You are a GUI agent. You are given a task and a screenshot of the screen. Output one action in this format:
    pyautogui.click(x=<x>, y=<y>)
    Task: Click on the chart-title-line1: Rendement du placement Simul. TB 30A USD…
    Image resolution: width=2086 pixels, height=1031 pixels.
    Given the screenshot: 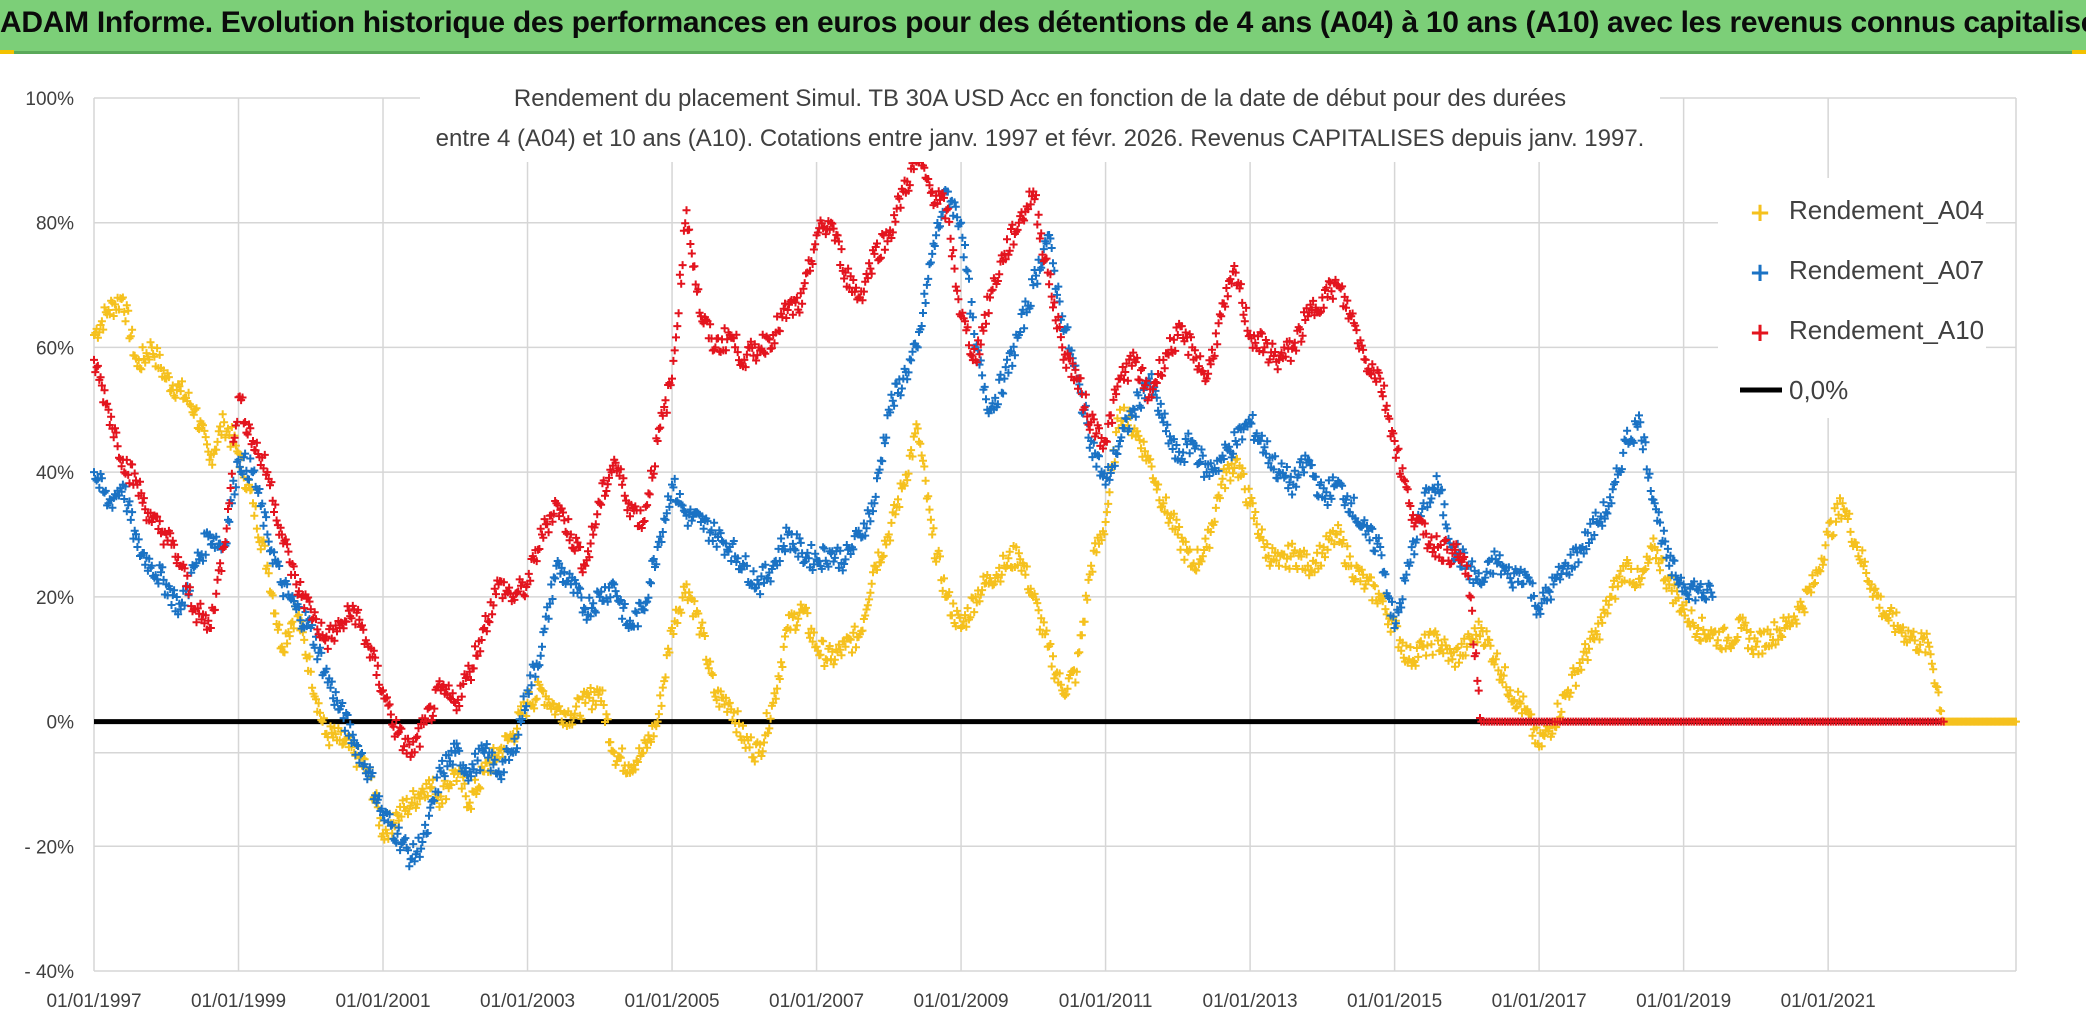 What is the action you would take?
    pyautogui.click(x=1040, y=98)
    